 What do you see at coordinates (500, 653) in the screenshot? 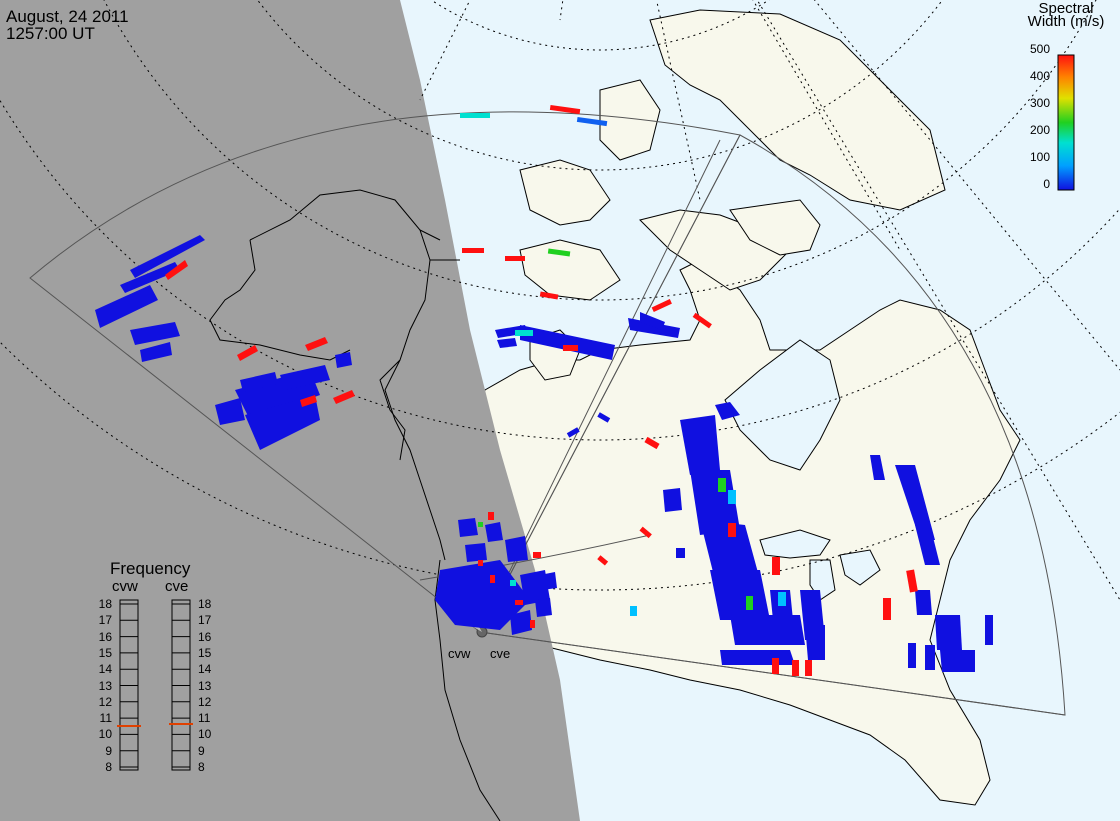
I see `radar-label-cve: cve` at bounding box center [500, 653].